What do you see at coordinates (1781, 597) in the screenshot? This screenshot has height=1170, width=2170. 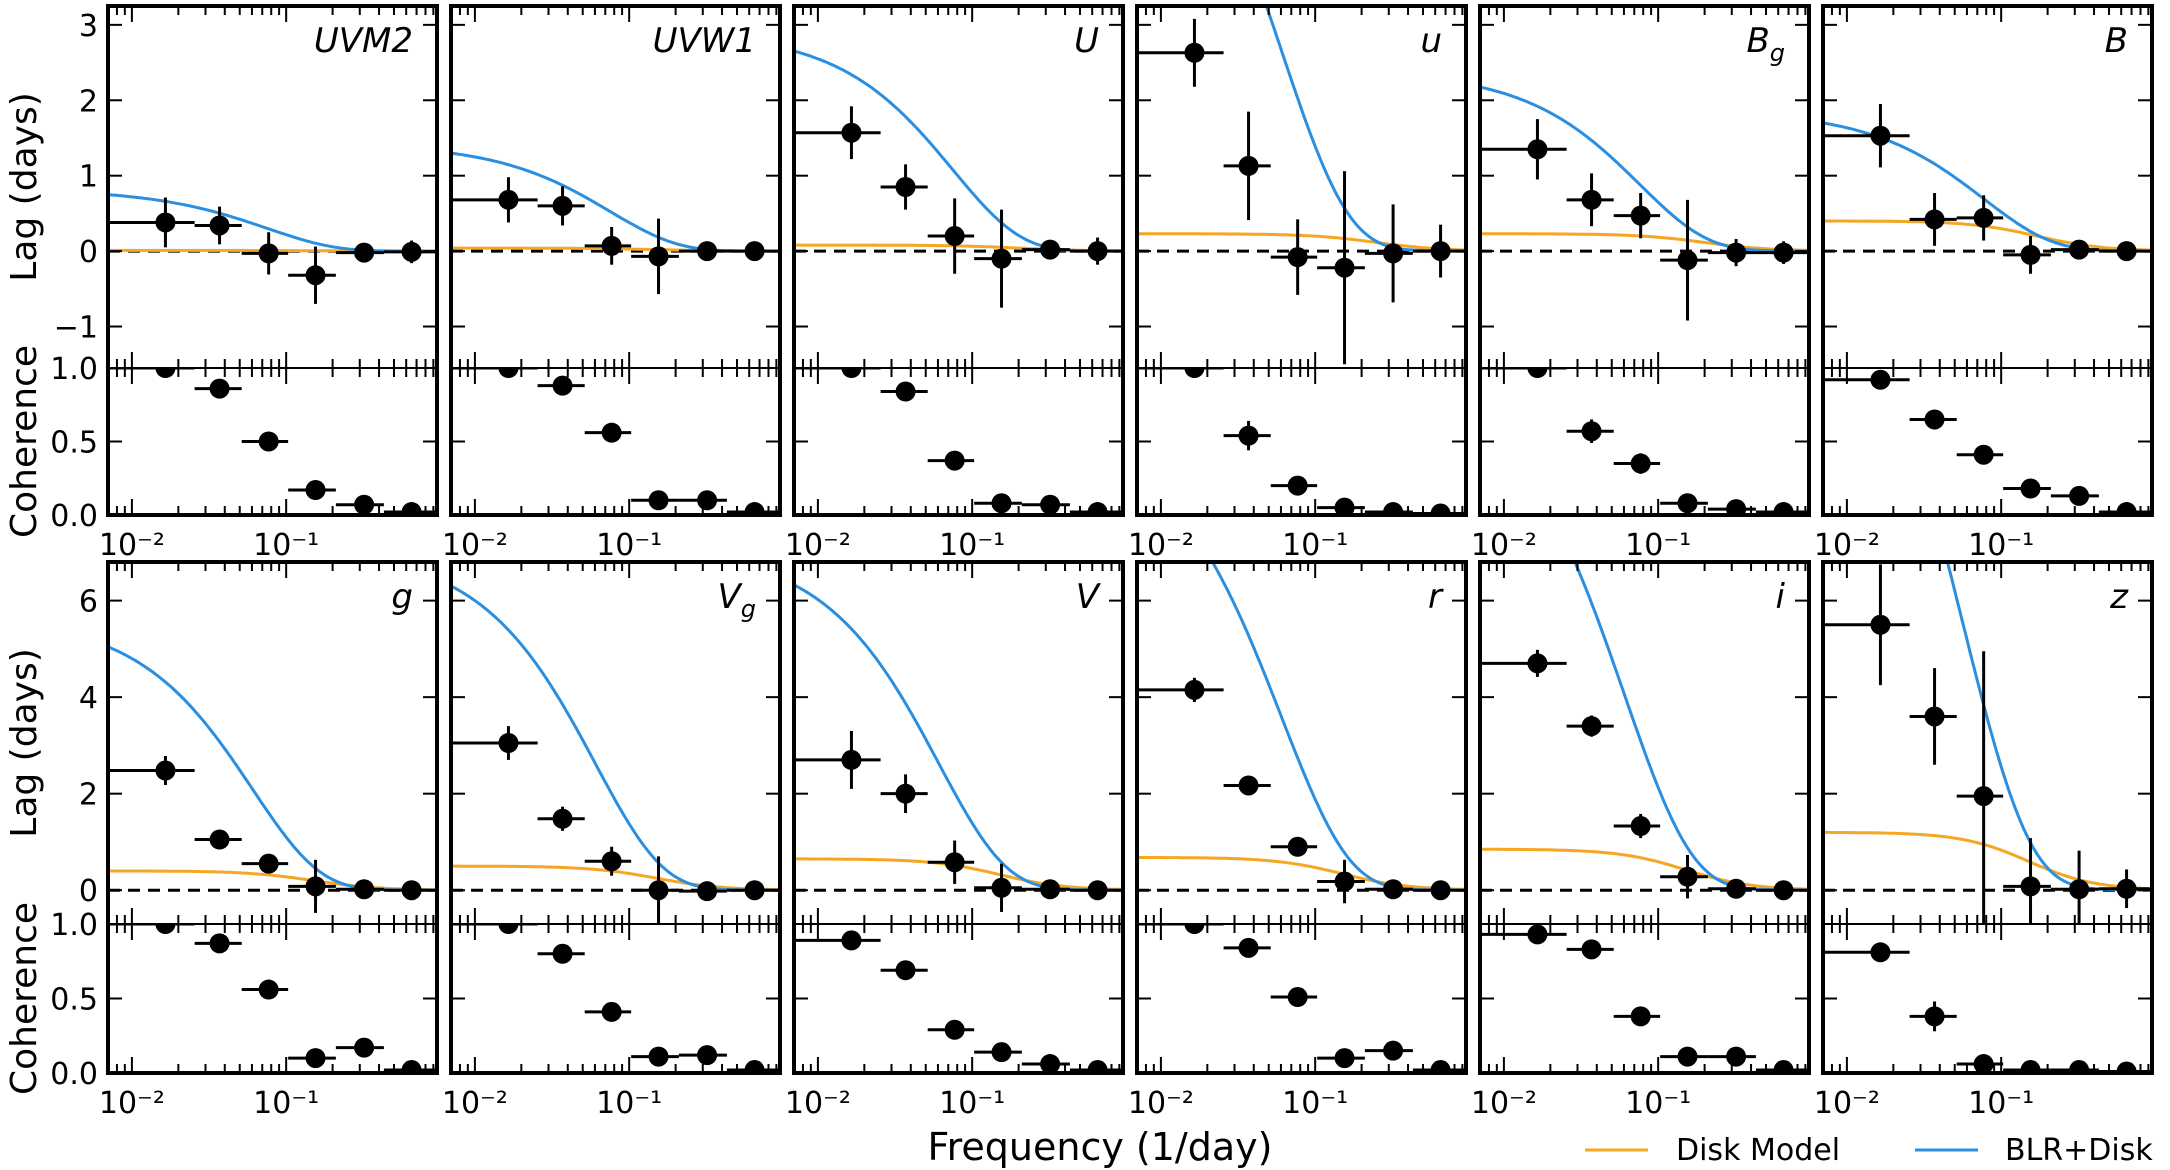 I see `band-label: i` at bounding box center [1781, 597].